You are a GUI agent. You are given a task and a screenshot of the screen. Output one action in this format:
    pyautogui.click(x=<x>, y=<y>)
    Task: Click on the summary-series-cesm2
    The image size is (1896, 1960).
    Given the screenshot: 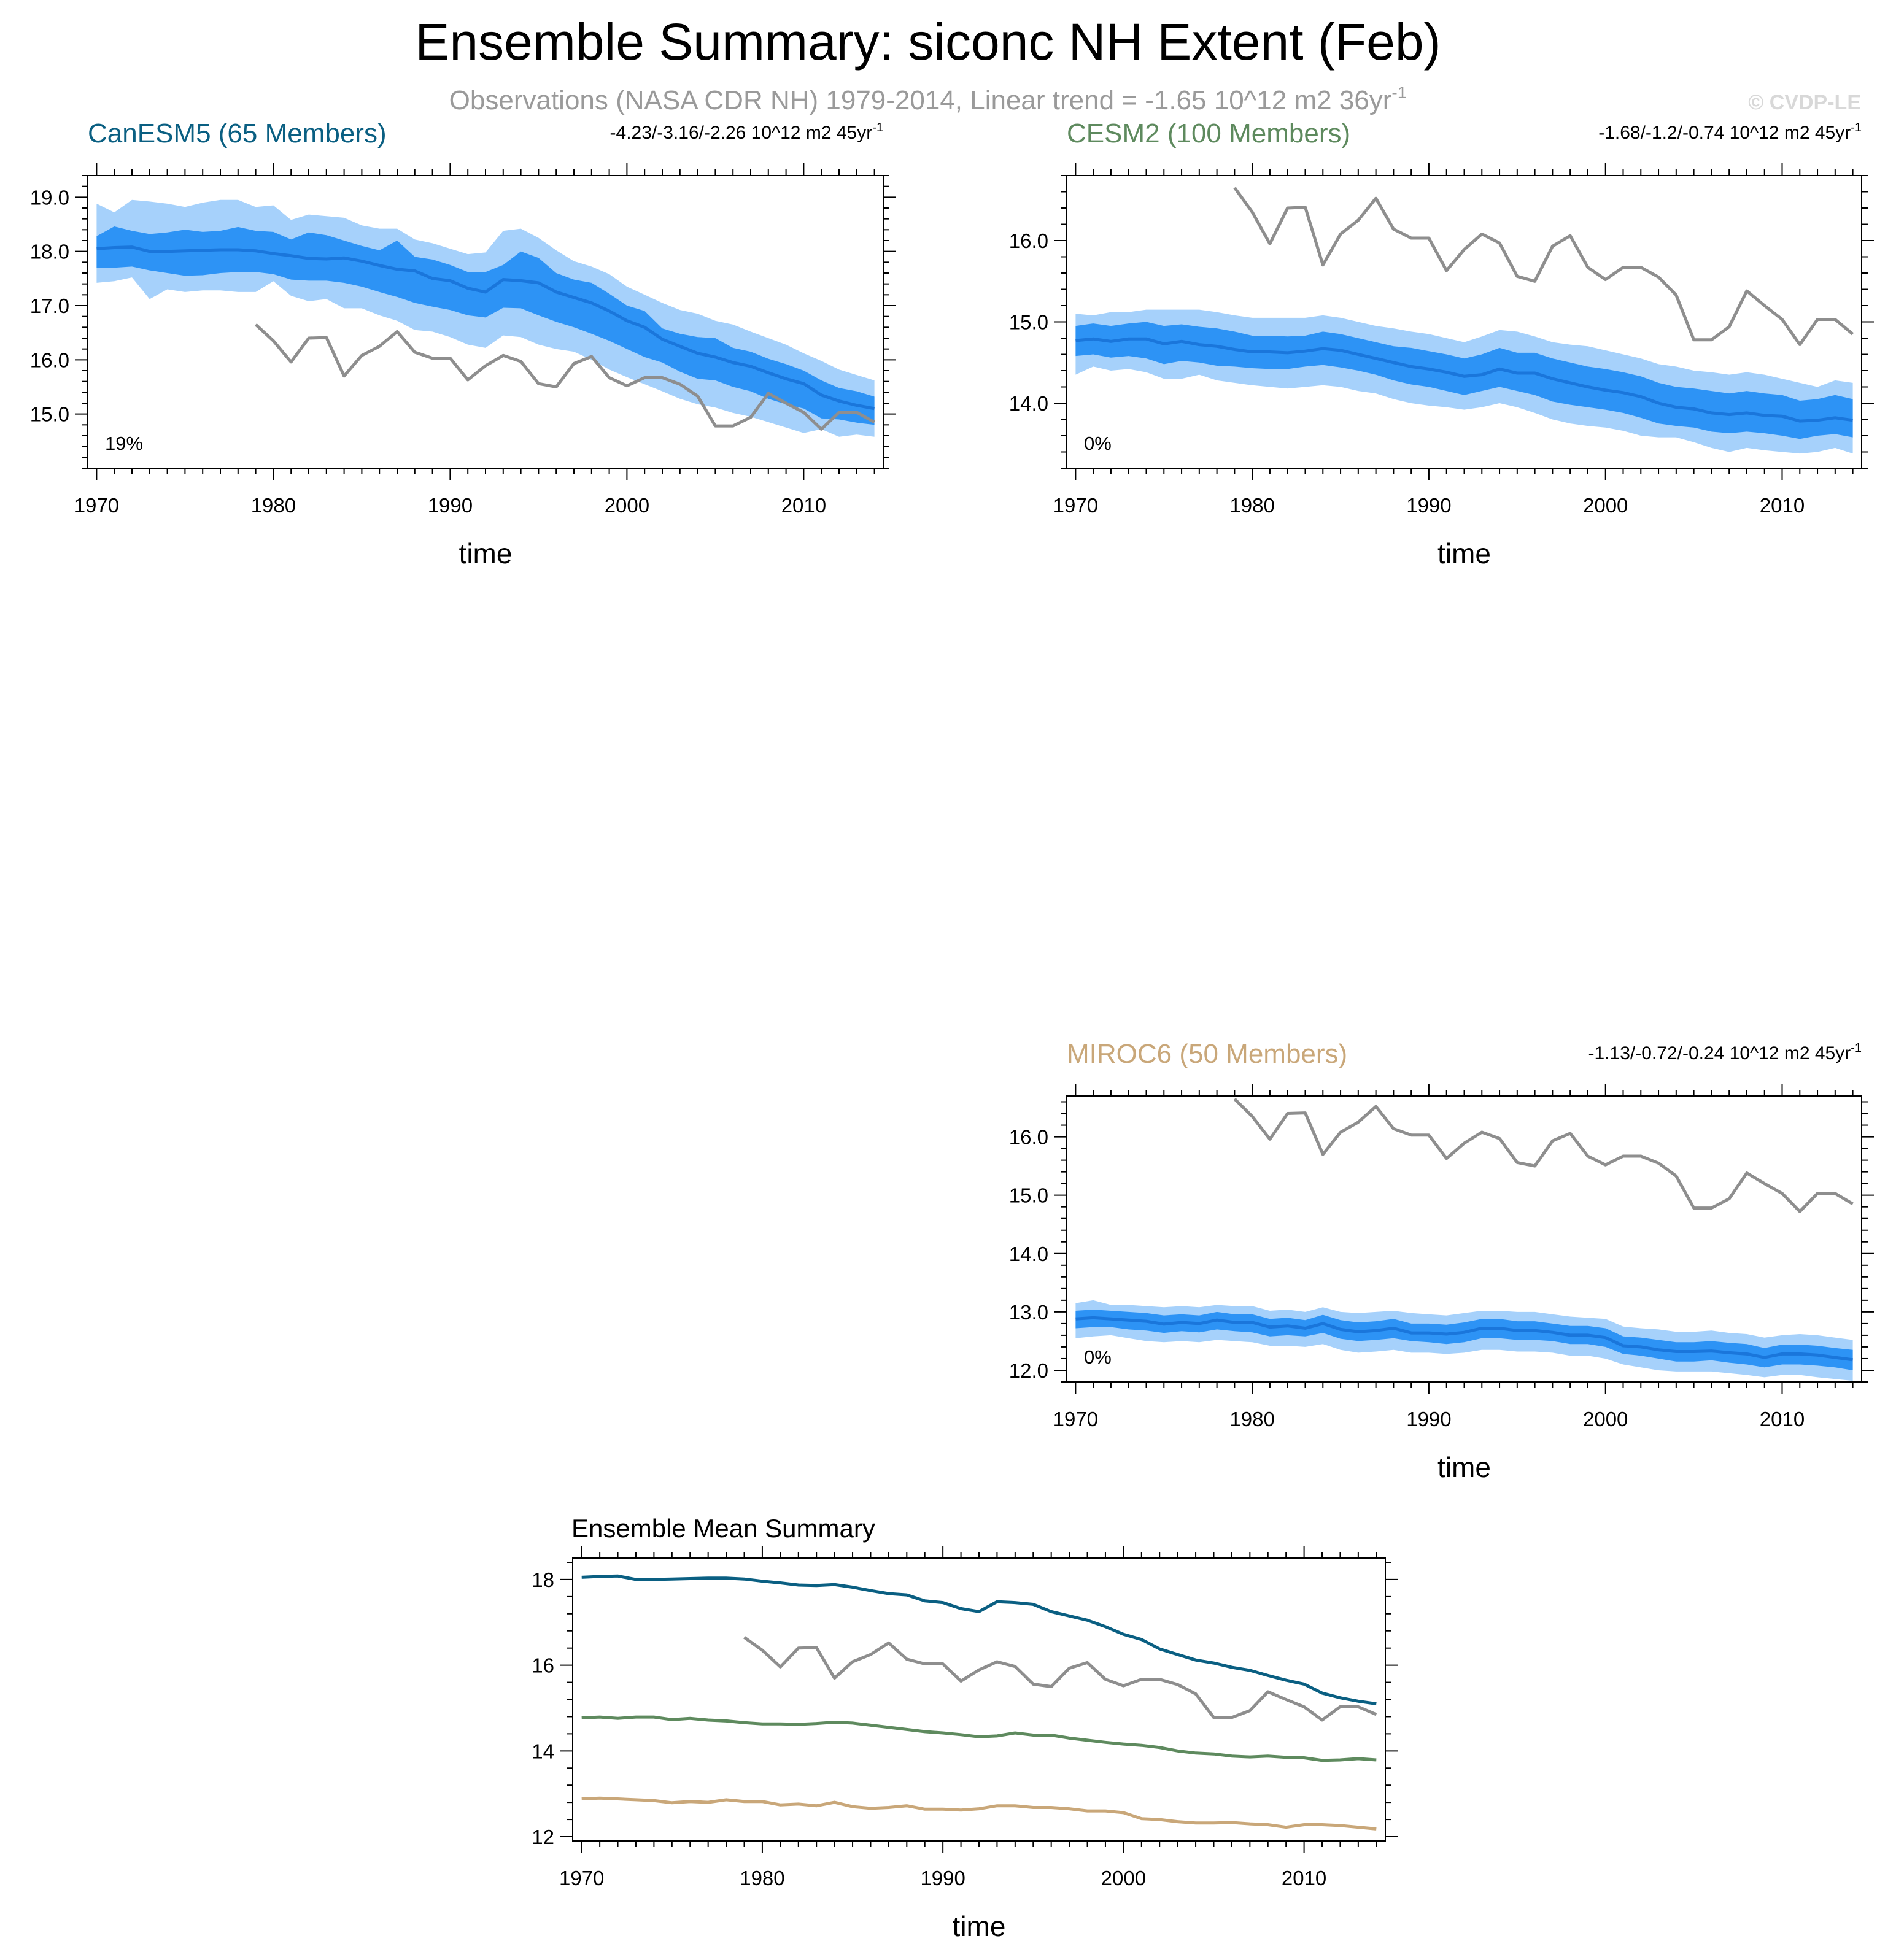 What is the action you would take?
    pyautogui.click(x=979, y=1738)
    